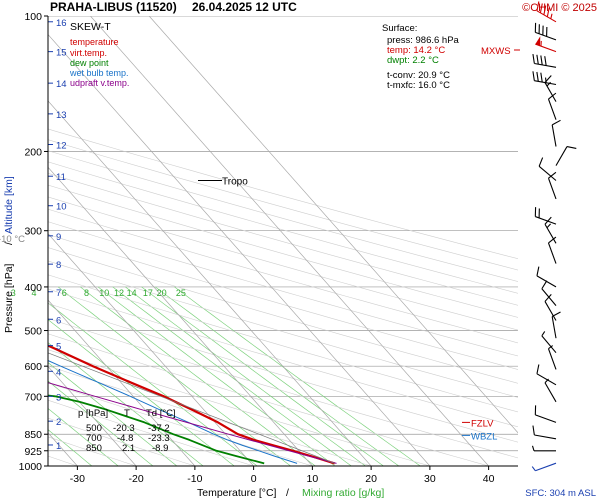 Image resolution: width=600 pixels, height=500 pixels. Describe the element at coordinates (58, 397) in the screenshot. I see `altitude-tick-label: 3` at that location.